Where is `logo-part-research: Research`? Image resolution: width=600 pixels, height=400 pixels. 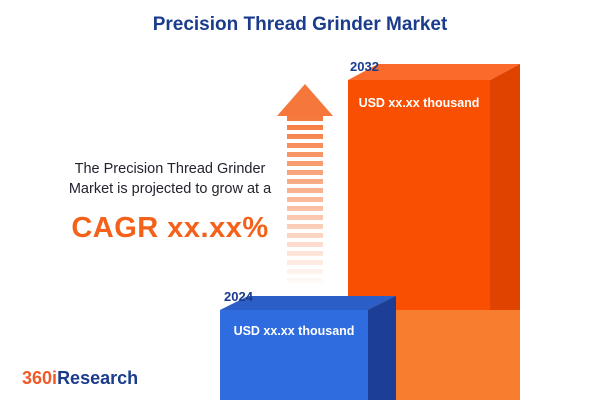
logo-part-research: Research is located at coordinates (98, 378).